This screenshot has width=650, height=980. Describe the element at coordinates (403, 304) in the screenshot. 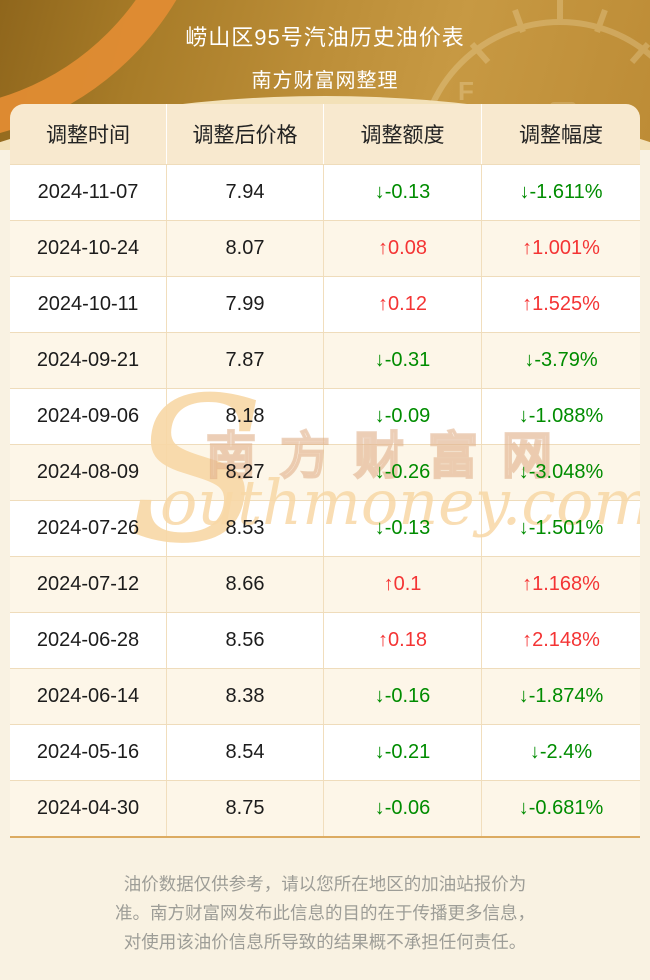

I see `cell-change-amount: ↑0.12` at that location.